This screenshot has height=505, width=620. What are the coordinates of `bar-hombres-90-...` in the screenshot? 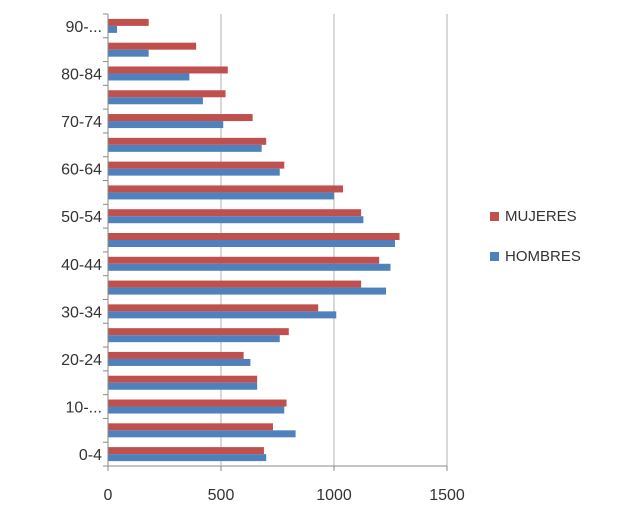 It's located at (113, 29).